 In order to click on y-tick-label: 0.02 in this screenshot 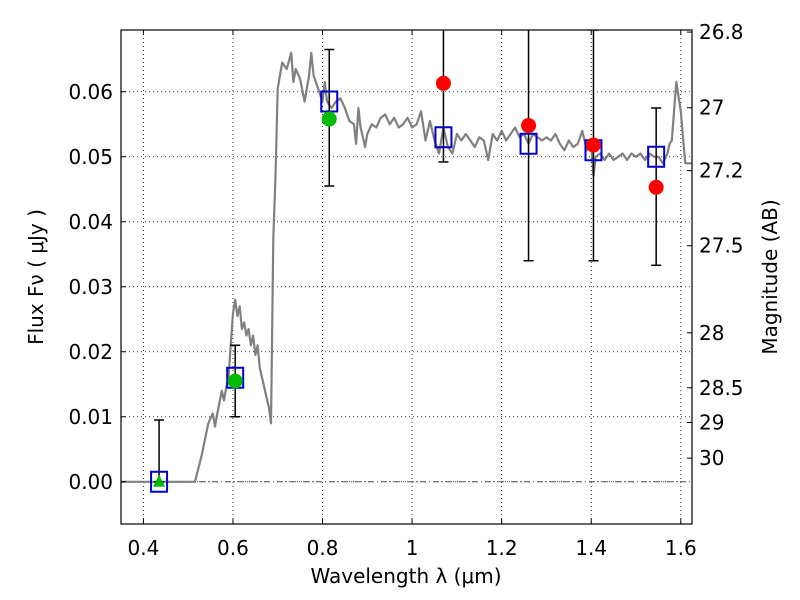, I will do `click(90, 352)`.